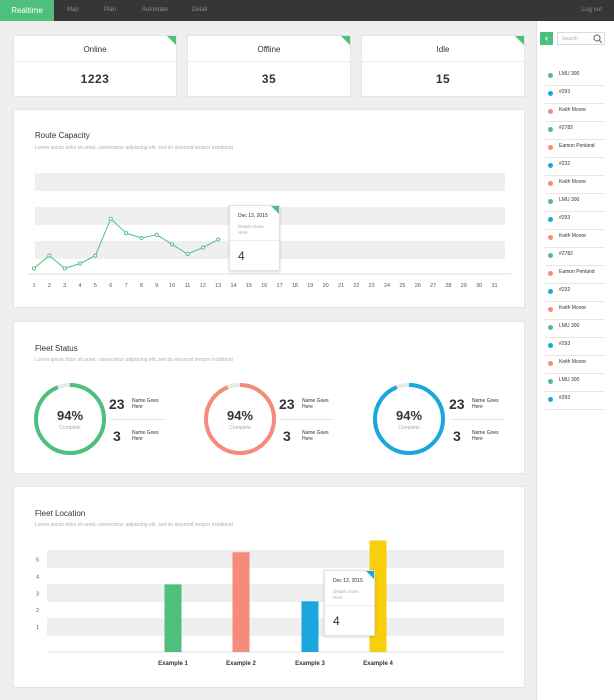  I want to click on vehicle-list-label: #2782, so click(566, 254).